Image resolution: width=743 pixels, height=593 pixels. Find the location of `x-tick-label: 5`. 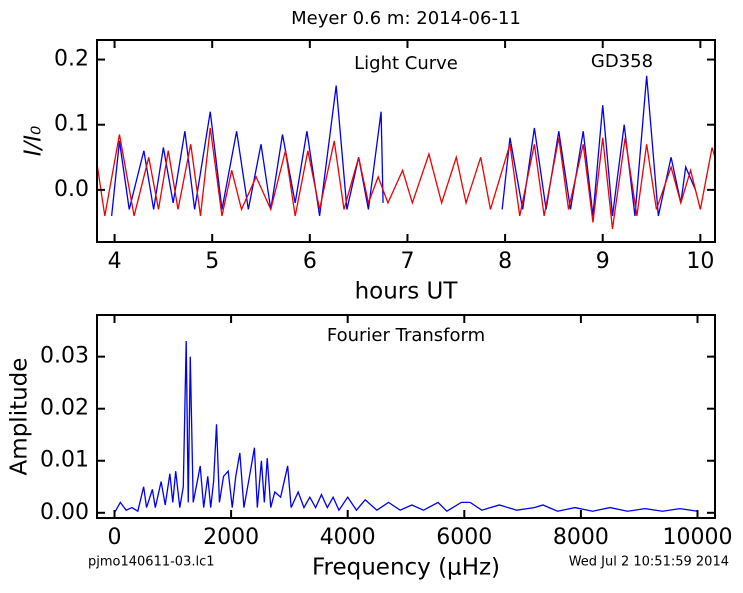

x-tick-label: 5 is located at coordinates (212, 261).